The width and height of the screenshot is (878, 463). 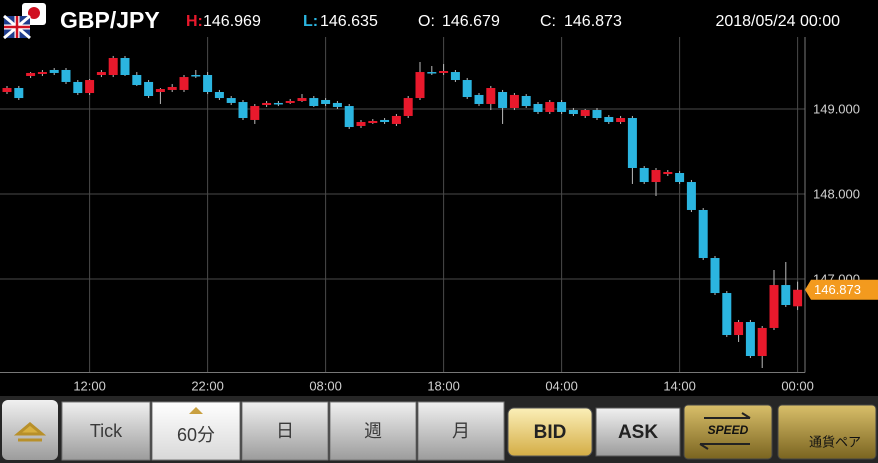 I want to click on datetime: 2018/05/24 00:00, so click(x=777, y=21).